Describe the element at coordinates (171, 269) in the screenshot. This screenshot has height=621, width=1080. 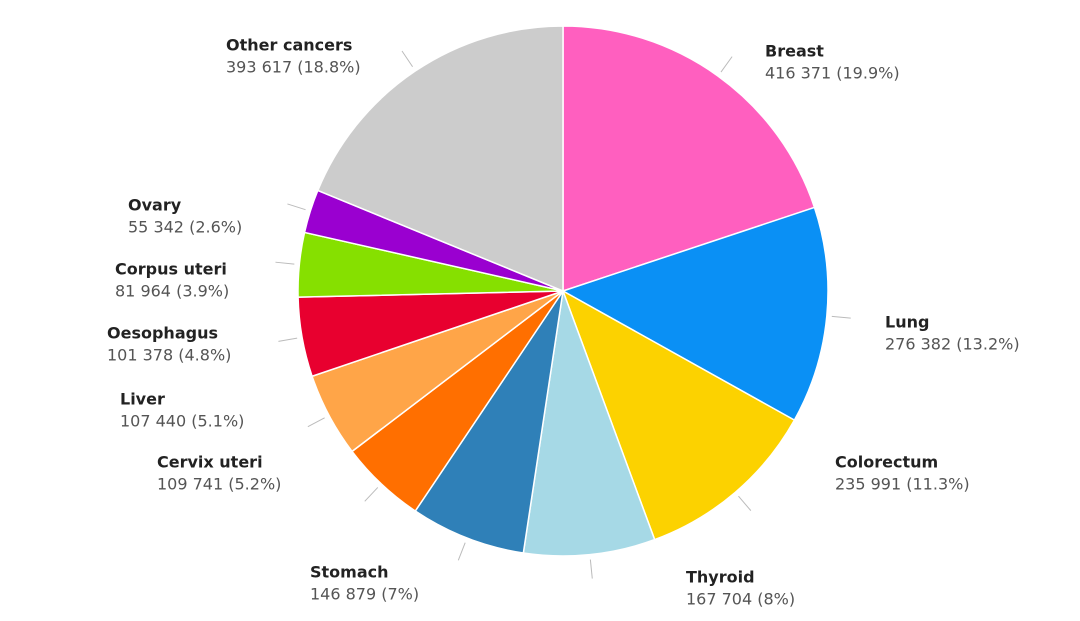
I see `slice-name: Corpus uteri` at that location.